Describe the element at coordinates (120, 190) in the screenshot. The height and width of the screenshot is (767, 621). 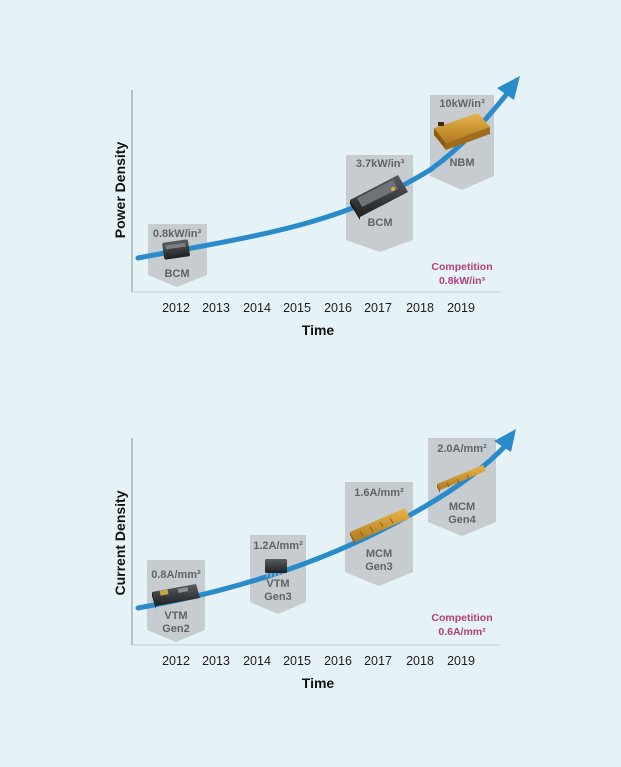
I see `y-axis-label: Power Density` at that location.